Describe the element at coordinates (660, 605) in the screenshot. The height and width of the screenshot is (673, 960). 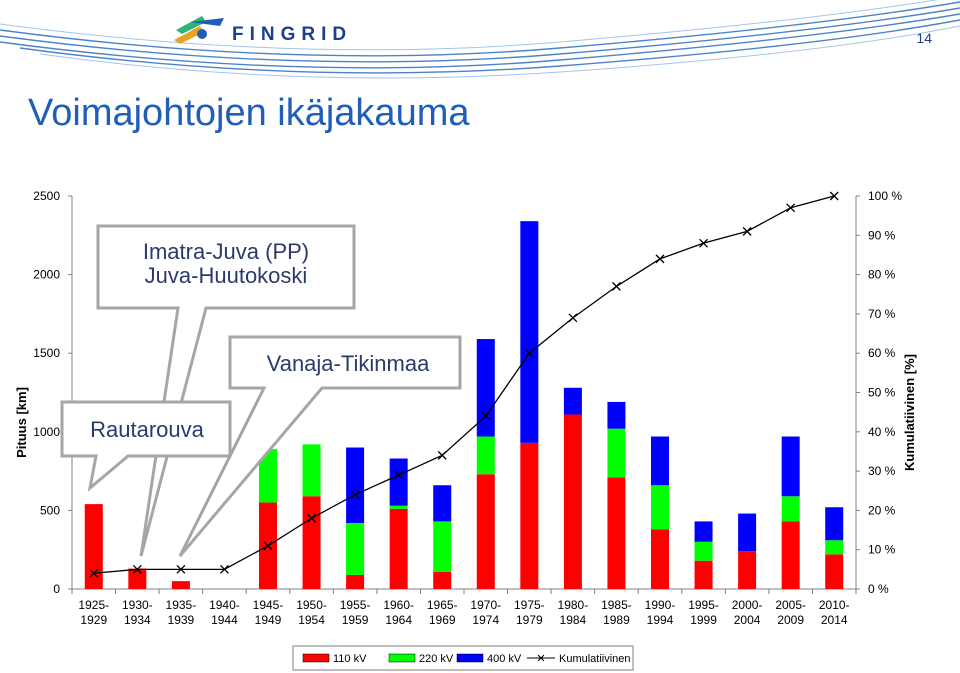
I see `x-tick-label: 1990-` at that location.